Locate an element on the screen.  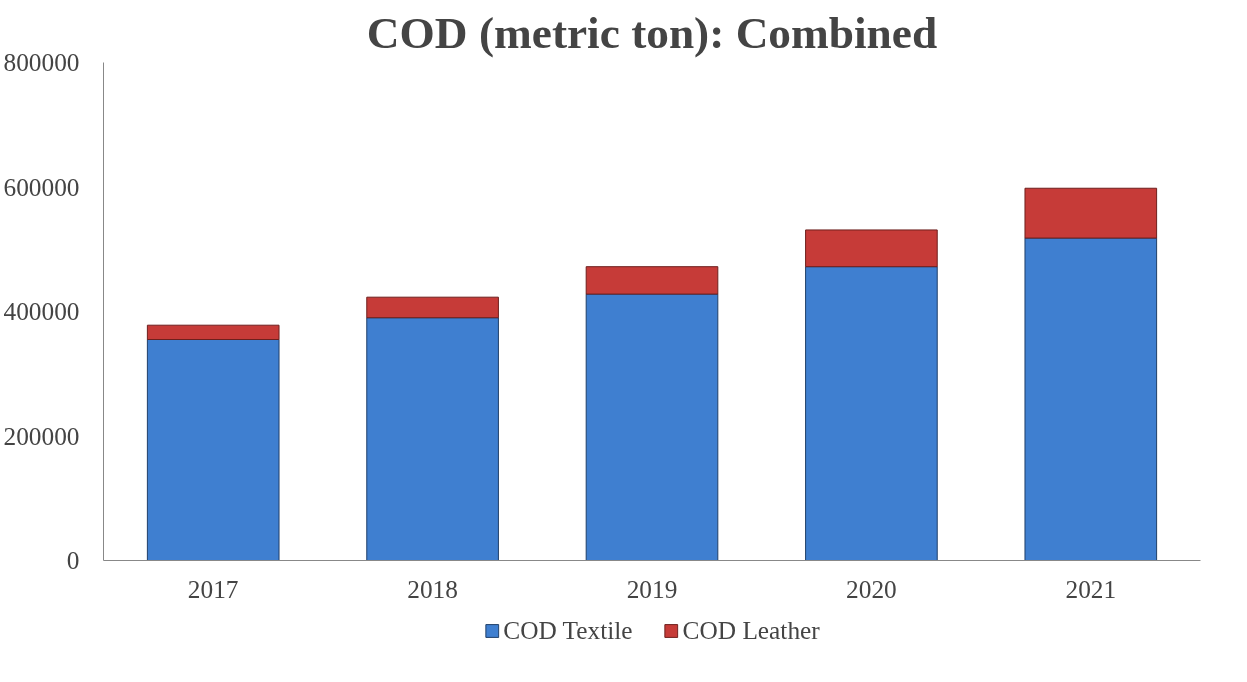
x-tick-label: 2021 is located at coordinates (1091, 588).